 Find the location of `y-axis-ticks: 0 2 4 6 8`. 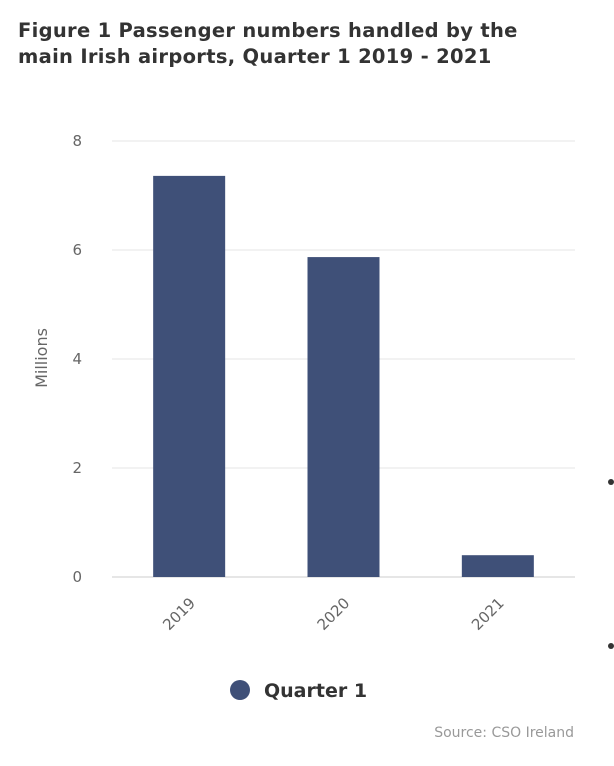

y-axis-ticks: 0 2 4 6 8 is located at coordinates (77, 359).